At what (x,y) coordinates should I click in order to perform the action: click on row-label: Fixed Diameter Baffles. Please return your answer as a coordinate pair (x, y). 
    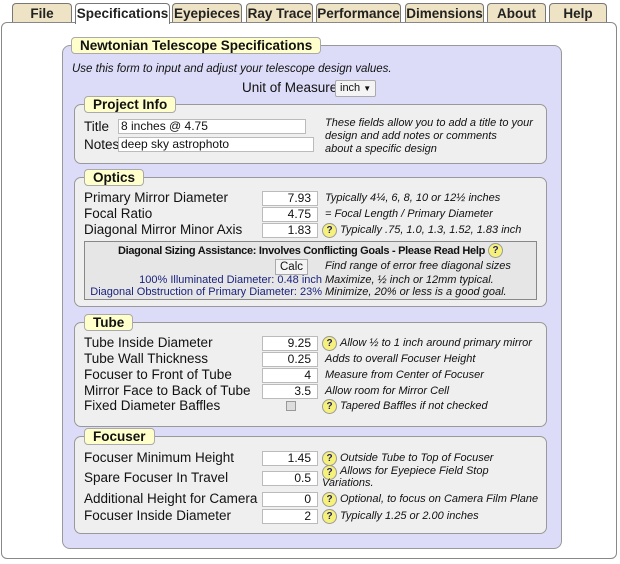
    Looking at the image, I should click on (152, 405).